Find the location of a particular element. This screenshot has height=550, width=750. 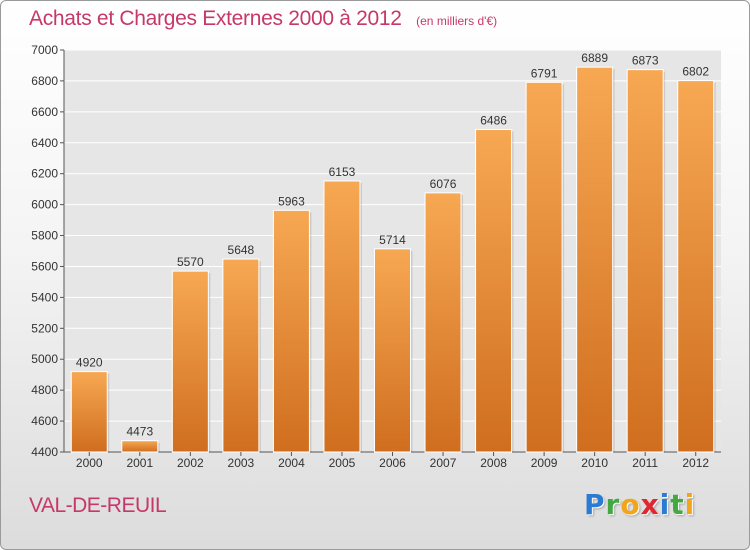

bar-value-label: 5963 is located at coordinates (291, 201).